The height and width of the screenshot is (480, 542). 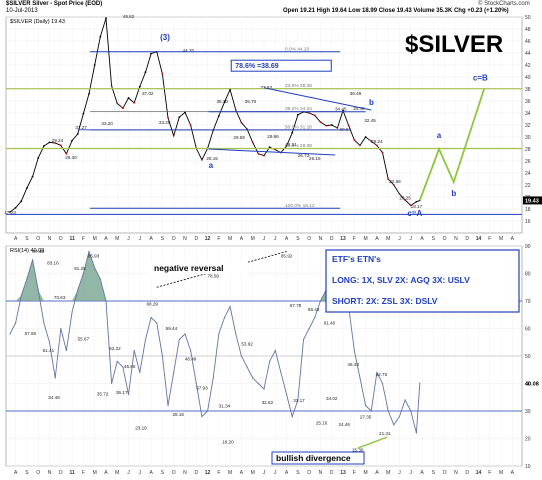 I want to click on rsi-xtick-label: 11, so click(x=72, y=473).